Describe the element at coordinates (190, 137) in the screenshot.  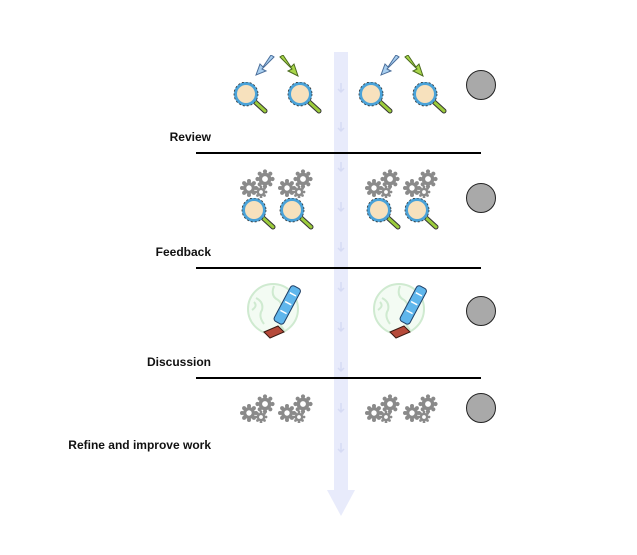
I see `stage-label-review: Review` at that location.